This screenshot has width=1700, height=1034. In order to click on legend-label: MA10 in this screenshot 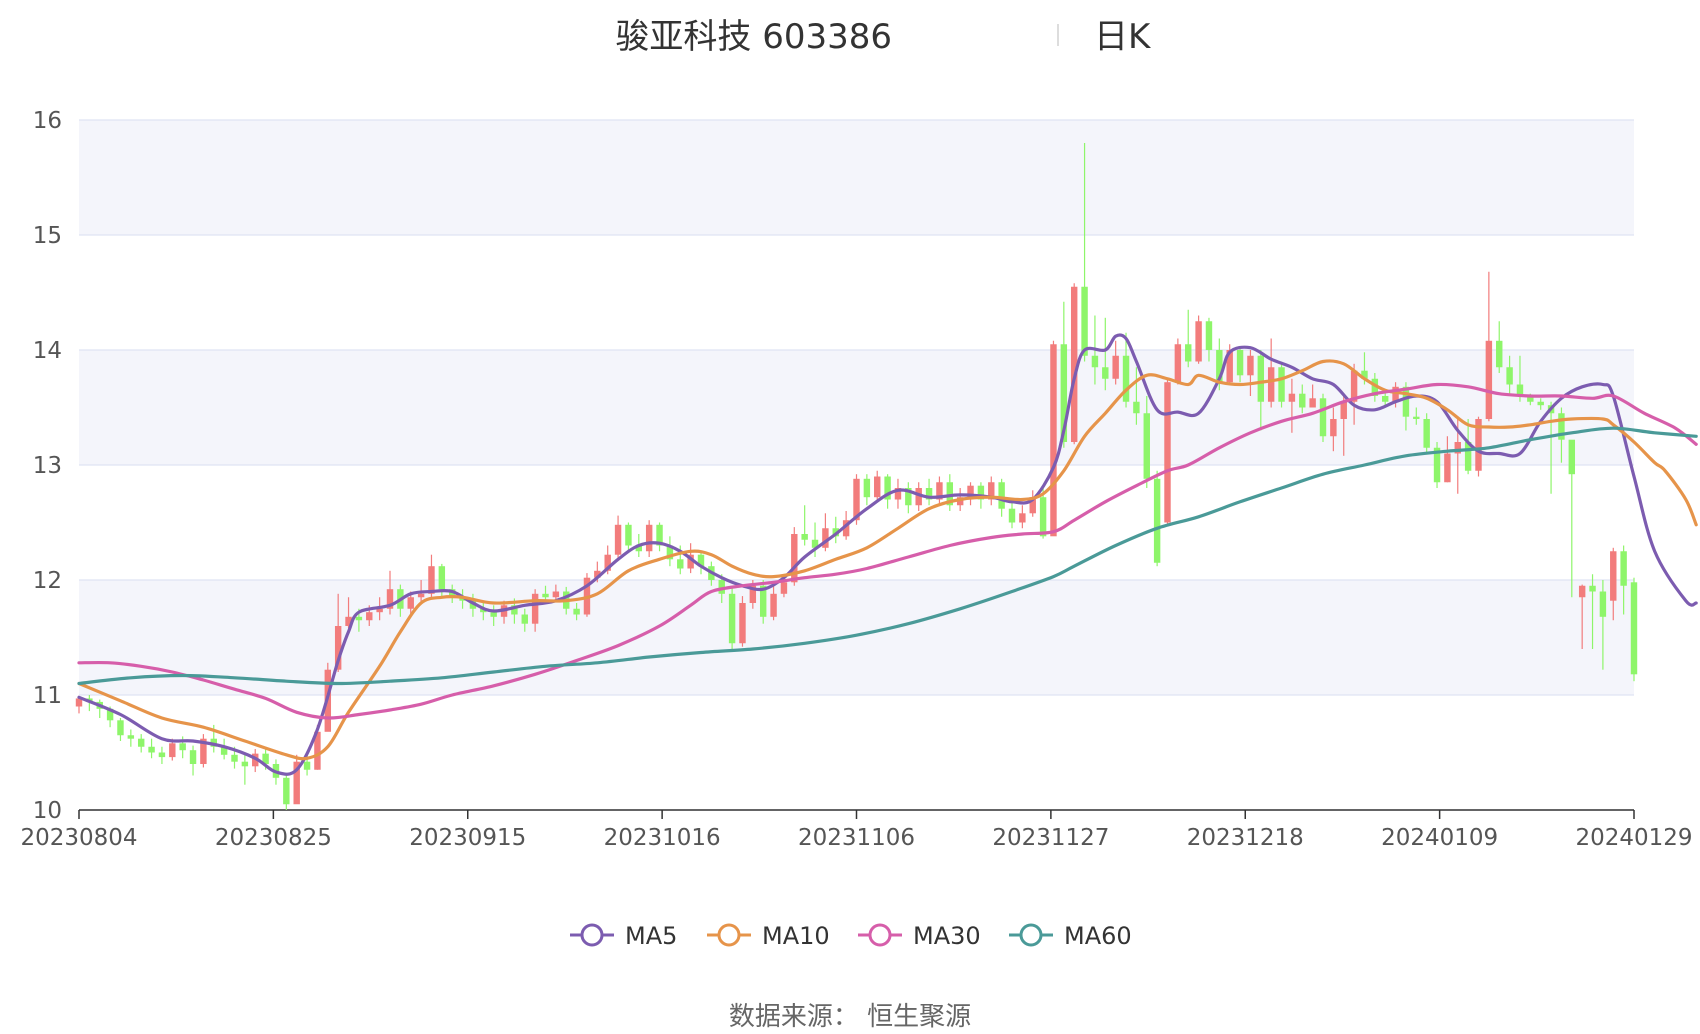, I will do `click(796, 936)`.